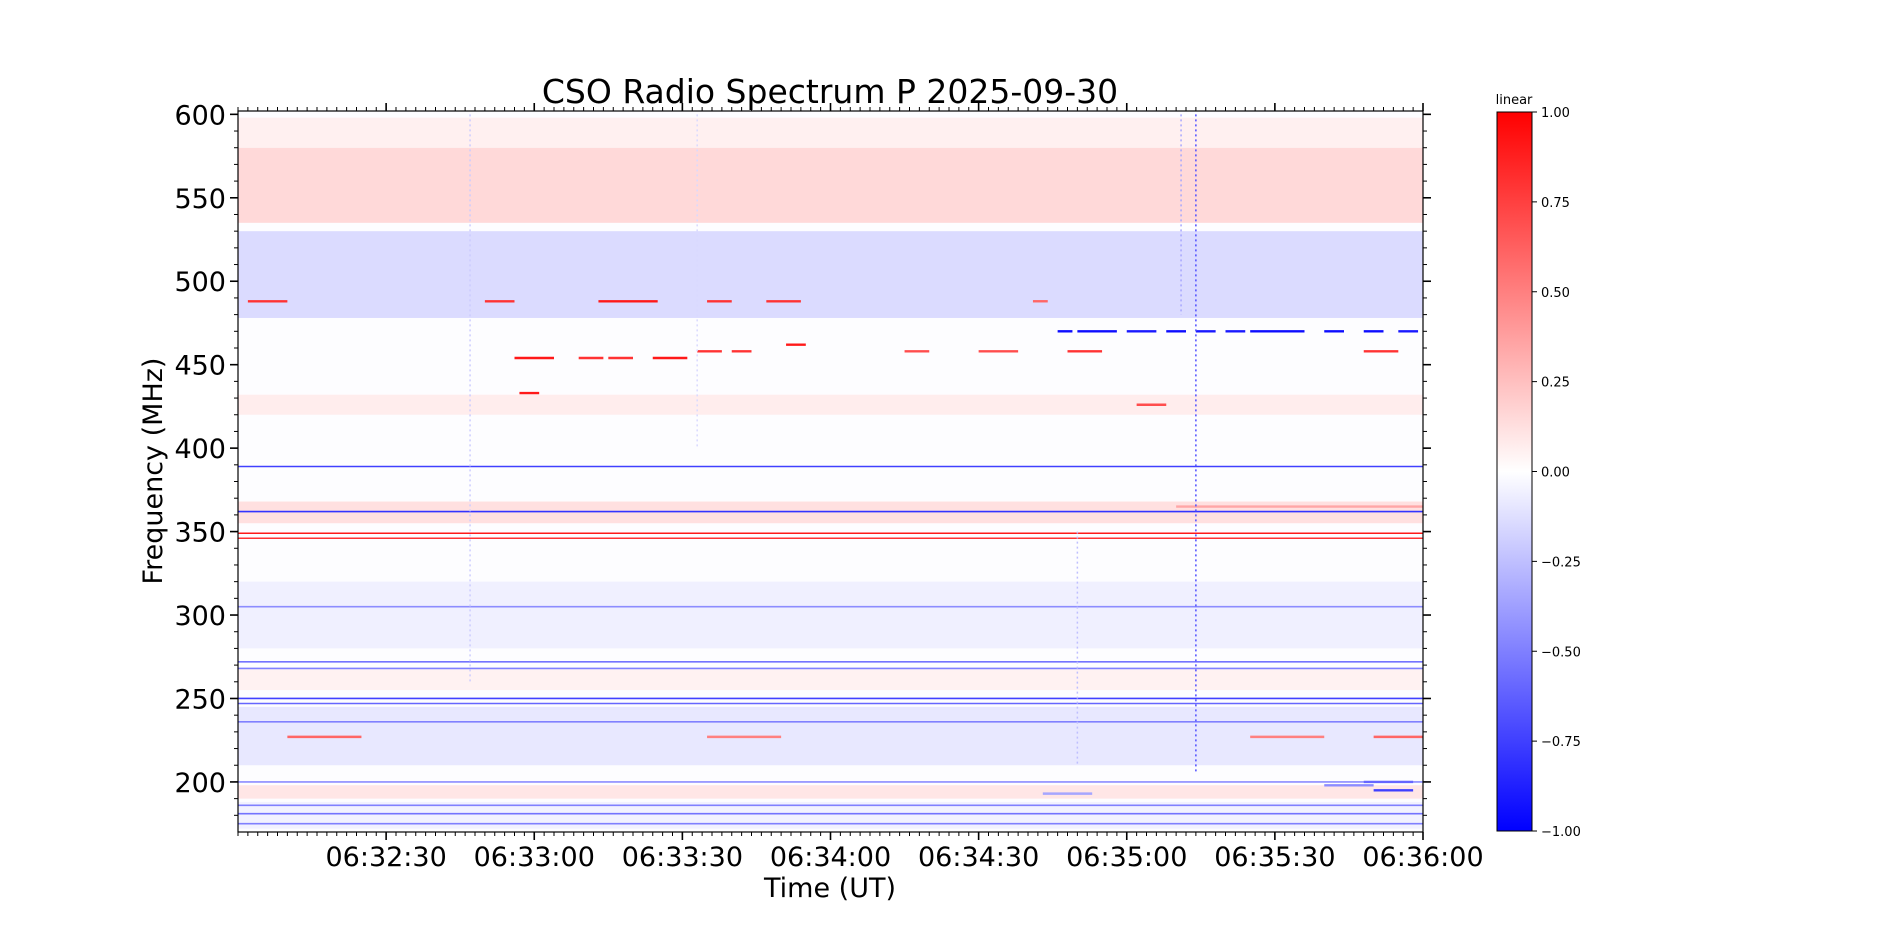 This screenshot has width=1898, height=927. What do you see at coordinates (1126, 857) in the screenshot?
I see `x-tick-label: 06:35:00` at bounding box center [1126, 857].